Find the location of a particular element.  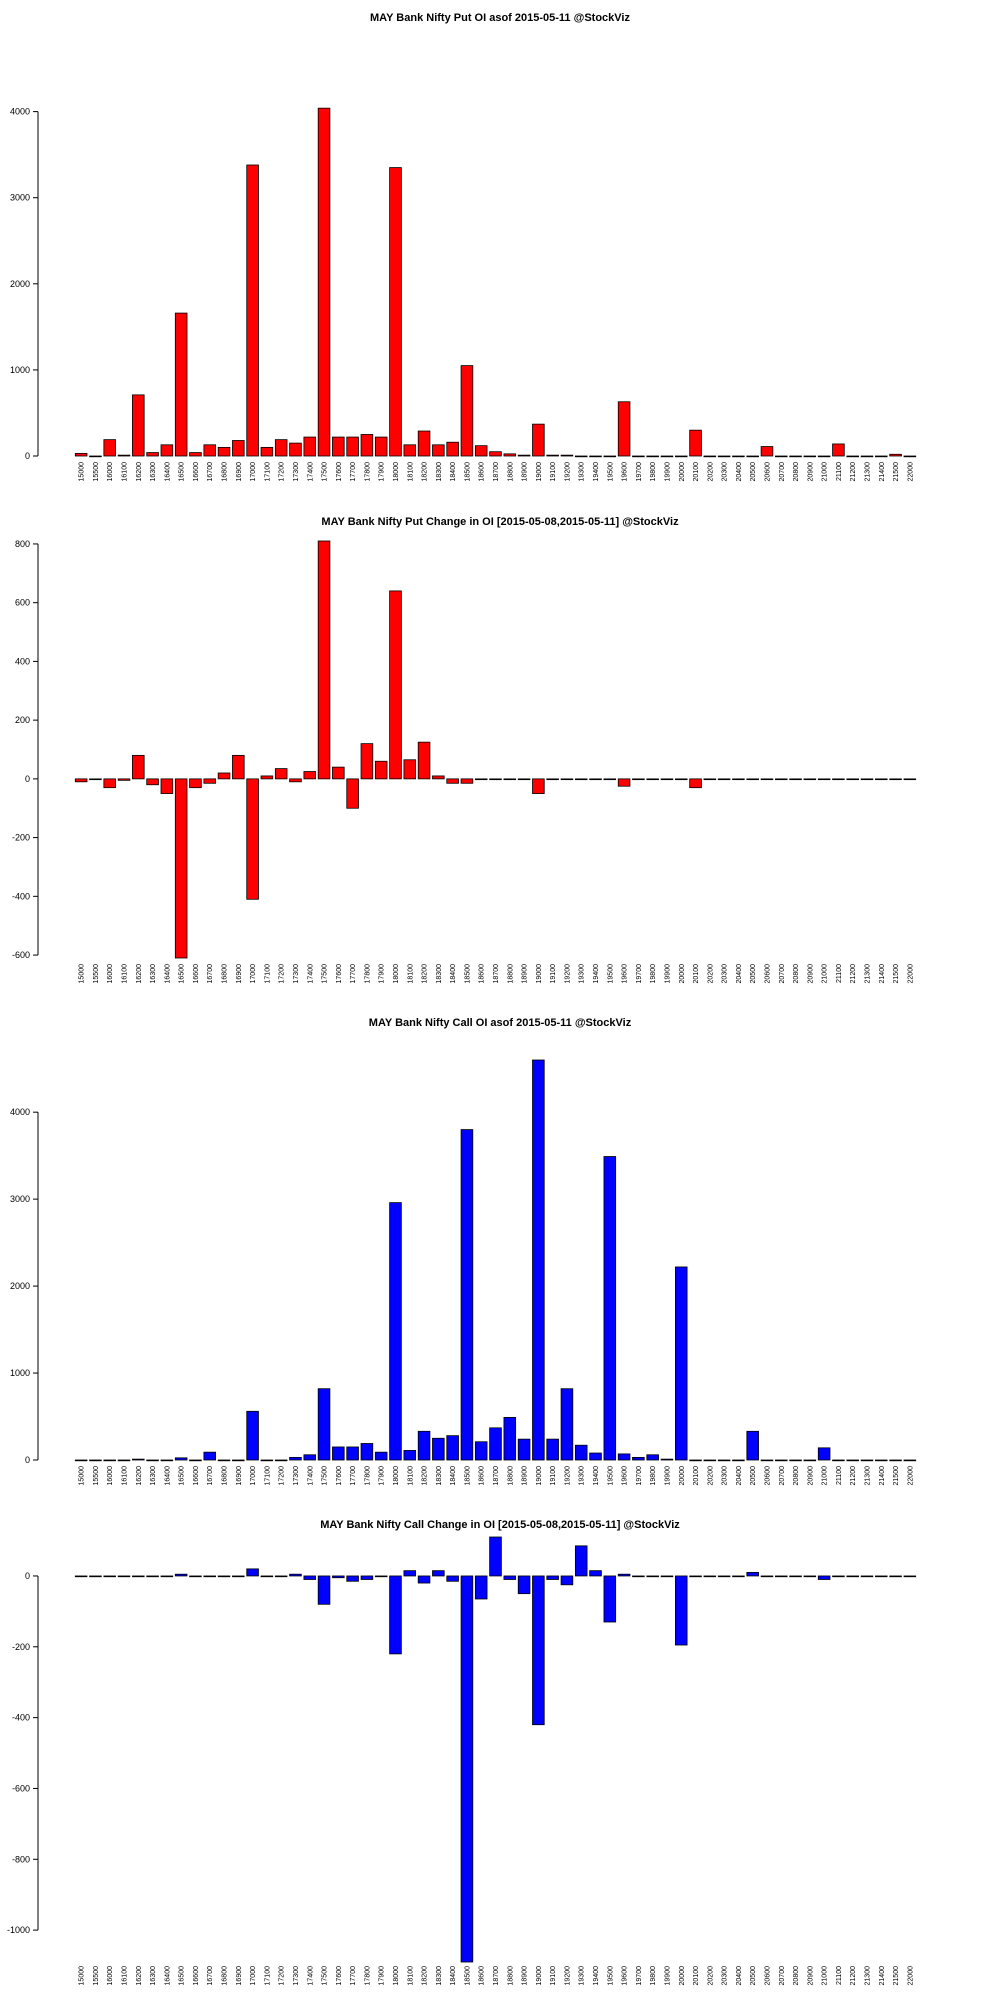

x-tick-label: 17200 is located at coordinates (282, 1976).